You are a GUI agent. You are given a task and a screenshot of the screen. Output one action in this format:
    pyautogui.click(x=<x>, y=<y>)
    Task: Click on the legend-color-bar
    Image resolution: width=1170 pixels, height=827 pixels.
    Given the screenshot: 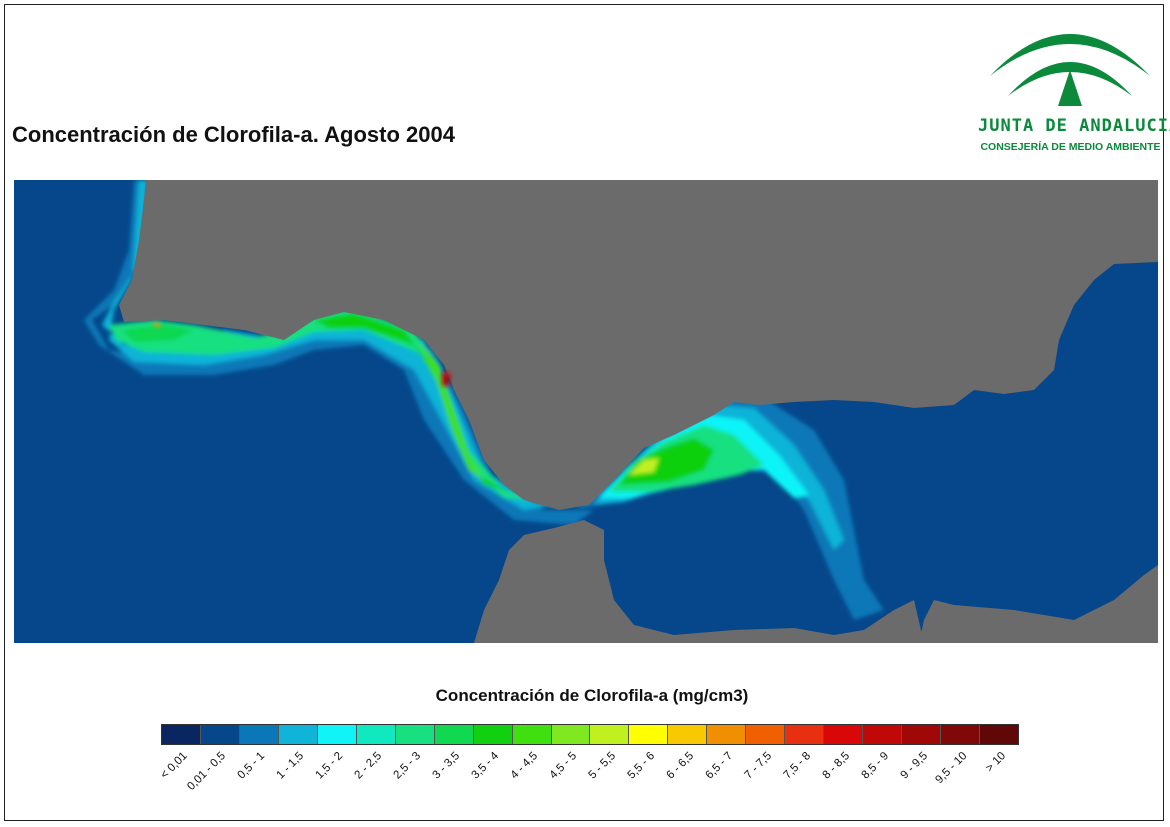 What is the action you would take?
    pyautogui.click(x=590, y=734)
    